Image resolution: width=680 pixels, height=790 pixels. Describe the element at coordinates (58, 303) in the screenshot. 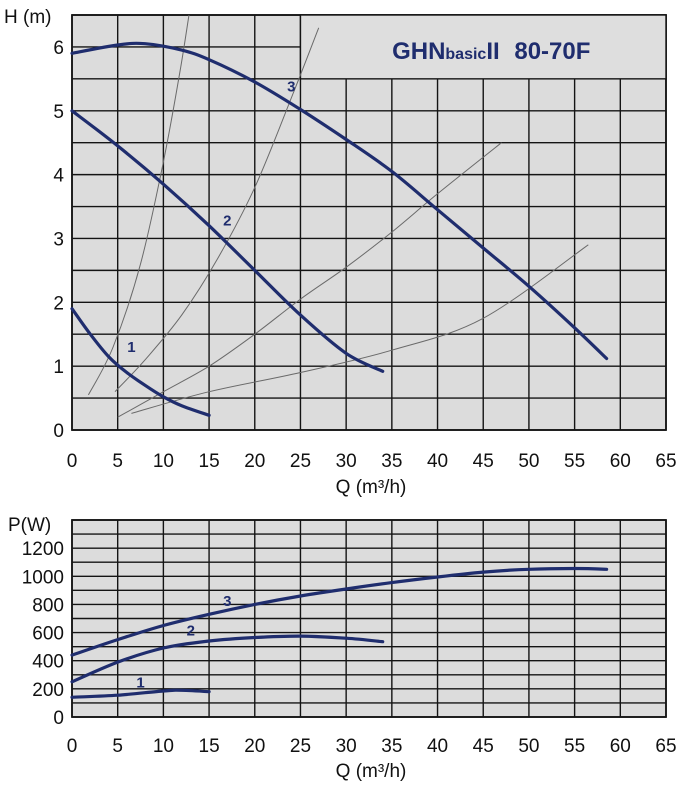

I see `plot1-y-tick-label: 2` at that location.